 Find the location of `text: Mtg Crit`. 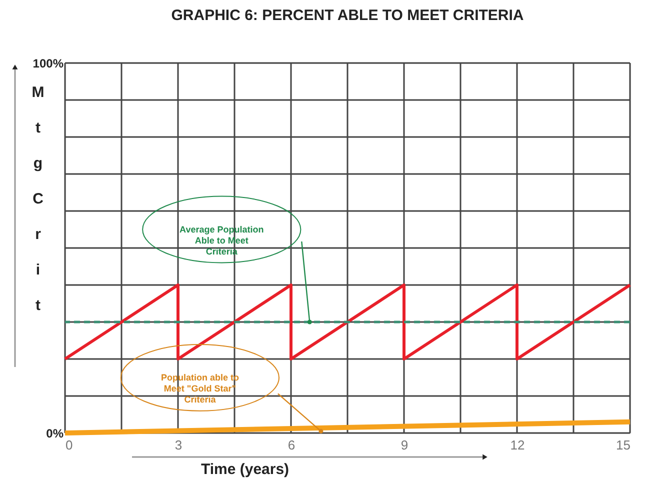

text: Mtg Crit is located at coordinates (38, 199).